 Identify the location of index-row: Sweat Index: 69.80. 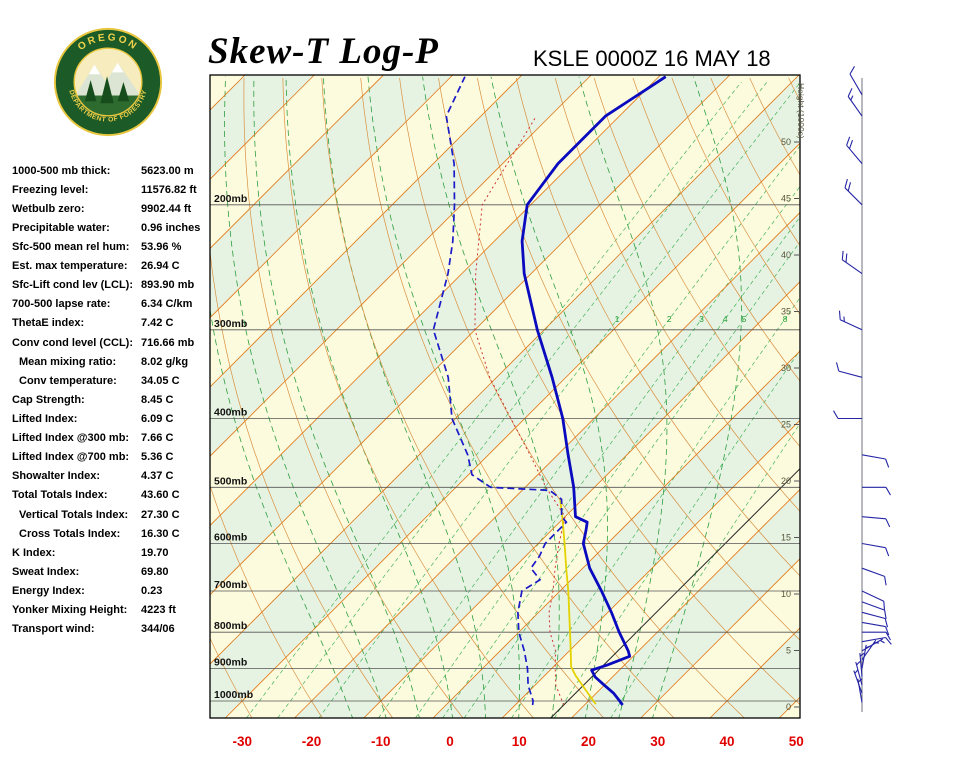
(112, 571).